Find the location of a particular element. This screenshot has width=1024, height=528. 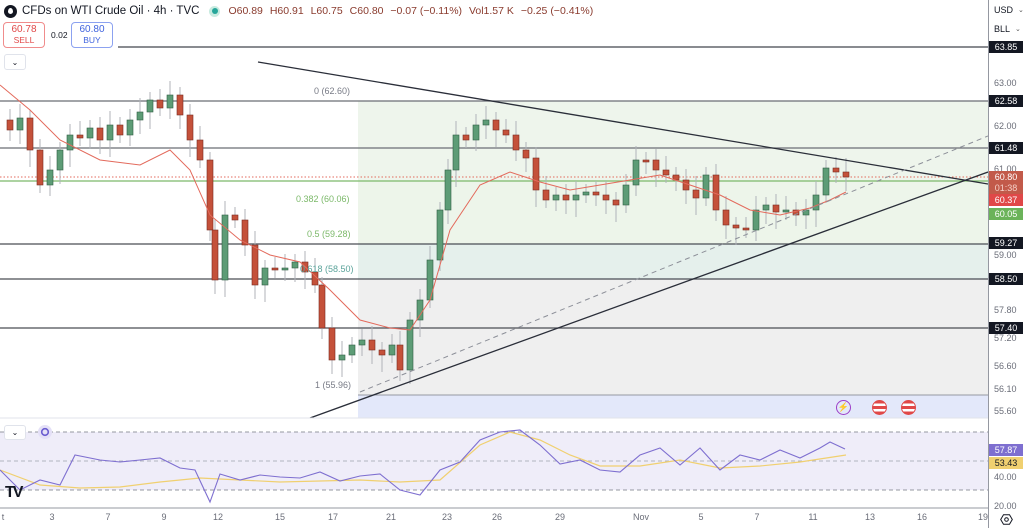

legend-collapse-button: ⌄ is located at coordinates (15, 62).